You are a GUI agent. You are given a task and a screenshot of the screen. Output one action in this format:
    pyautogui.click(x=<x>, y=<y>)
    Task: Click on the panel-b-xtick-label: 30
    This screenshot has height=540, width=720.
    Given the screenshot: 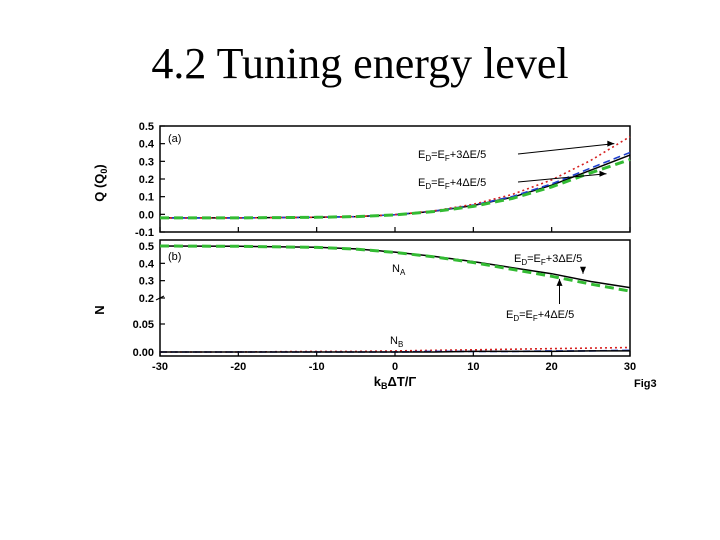 What is the action you would take?
    pyautogui.click(x=630, y=367)
    